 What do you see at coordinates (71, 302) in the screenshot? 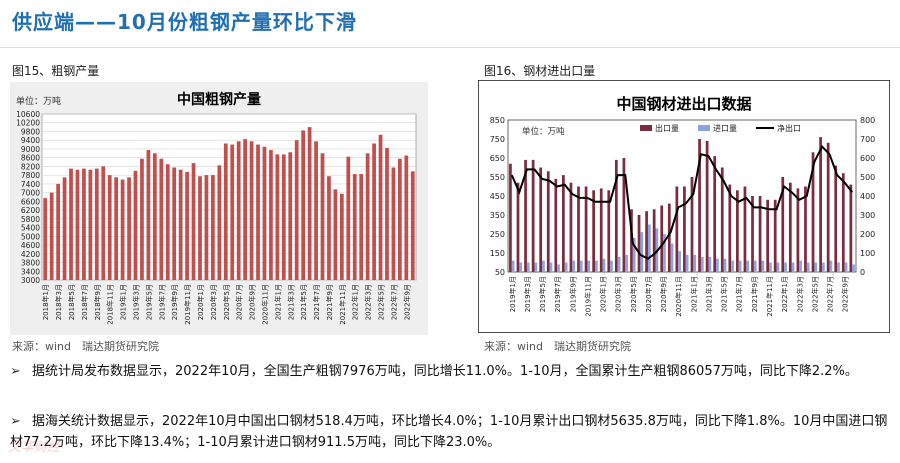
I see `x-tick-label: 2018年5月` at bounding box center [71, 302].